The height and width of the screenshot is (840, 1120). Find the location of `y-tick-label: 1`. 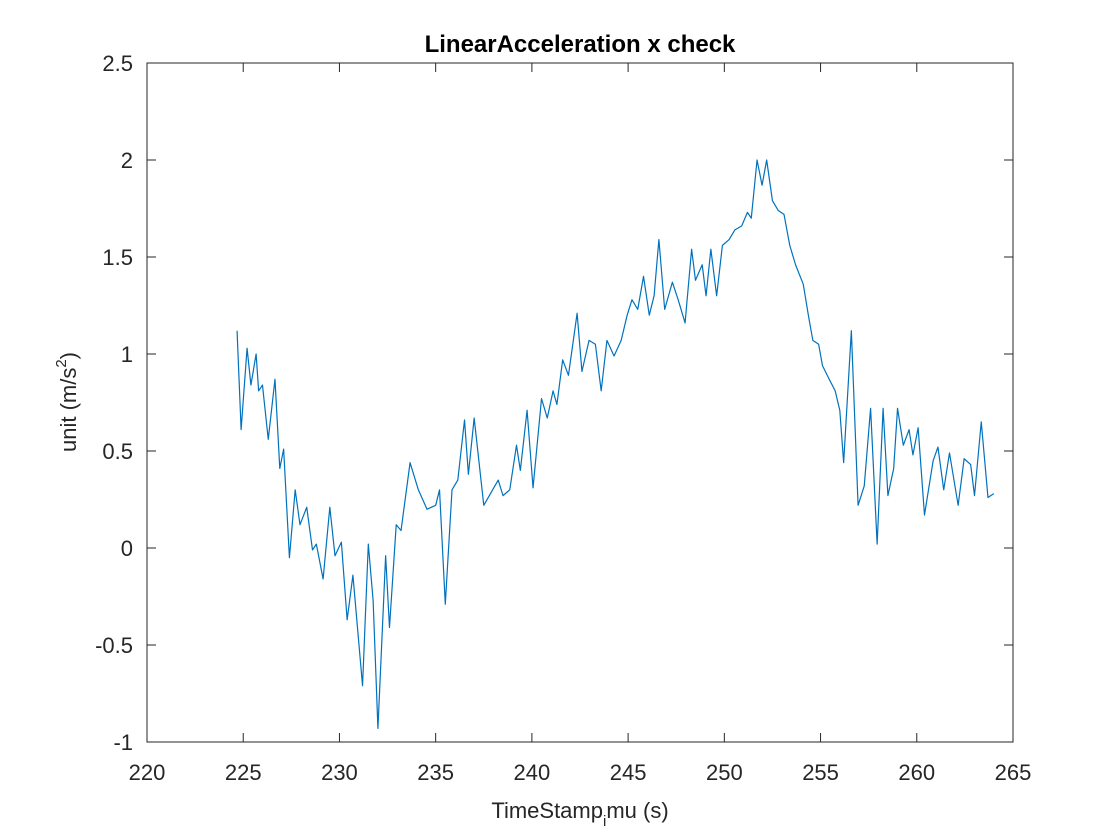

y-tick-label: 1 is located at coordinates (127, 354).